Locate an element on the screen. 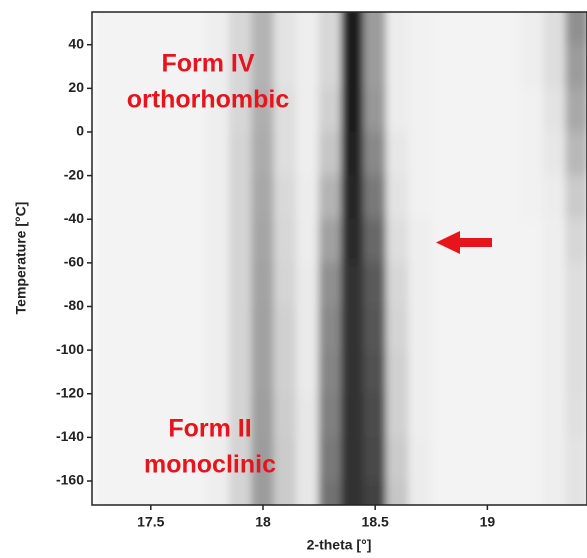 This screenshot has width=587, height=558. y-tick-label: -40 is located at coordinates (74, 218).